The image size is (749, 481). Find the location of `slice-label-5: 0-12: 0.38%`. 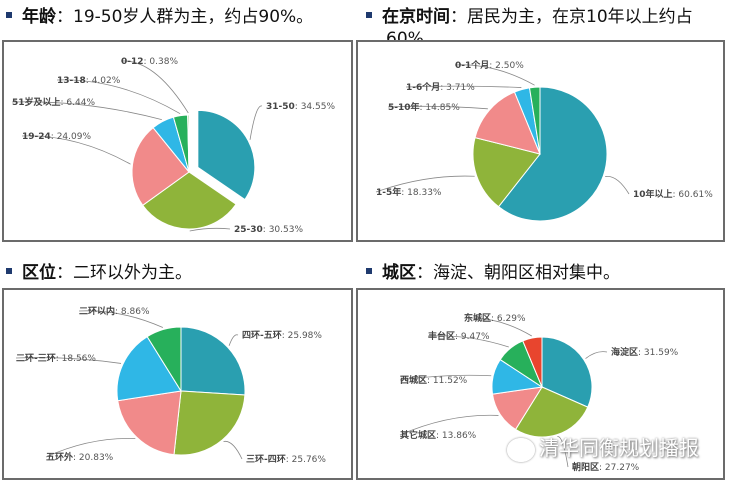

slice-label-5: 0-12: 0.38% is located at coordinates (149, 62).